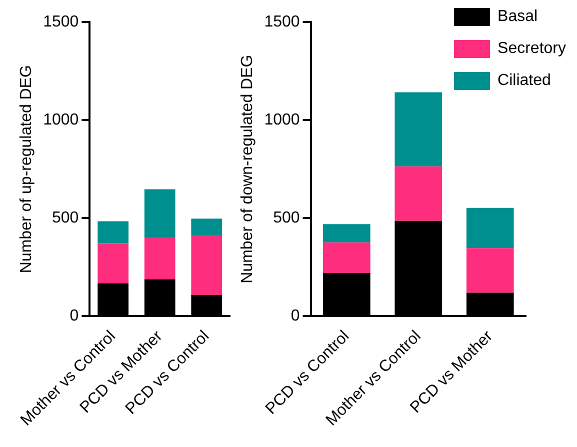  What do you see at coordinates (518, 17) in the screenshot?
I see `legend-label: Basal` at bounding box center [518, 17].